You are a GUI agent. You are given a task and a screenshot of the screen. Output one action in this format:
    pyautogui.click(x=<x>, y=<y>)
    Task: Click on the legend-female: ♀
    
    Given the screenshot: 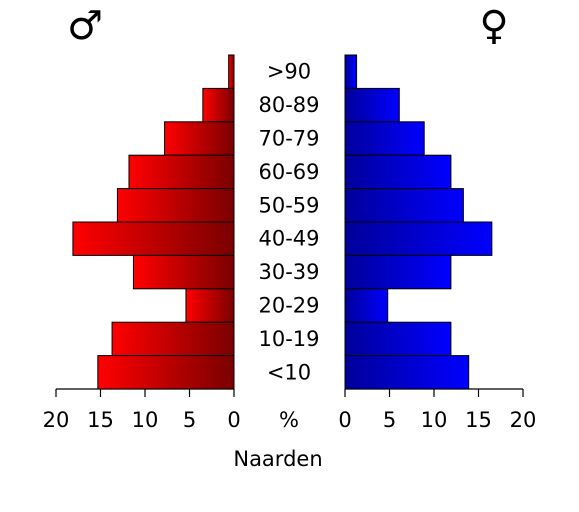 What is the action you would take?
    pyautogui.click(x=493, y=26)
    